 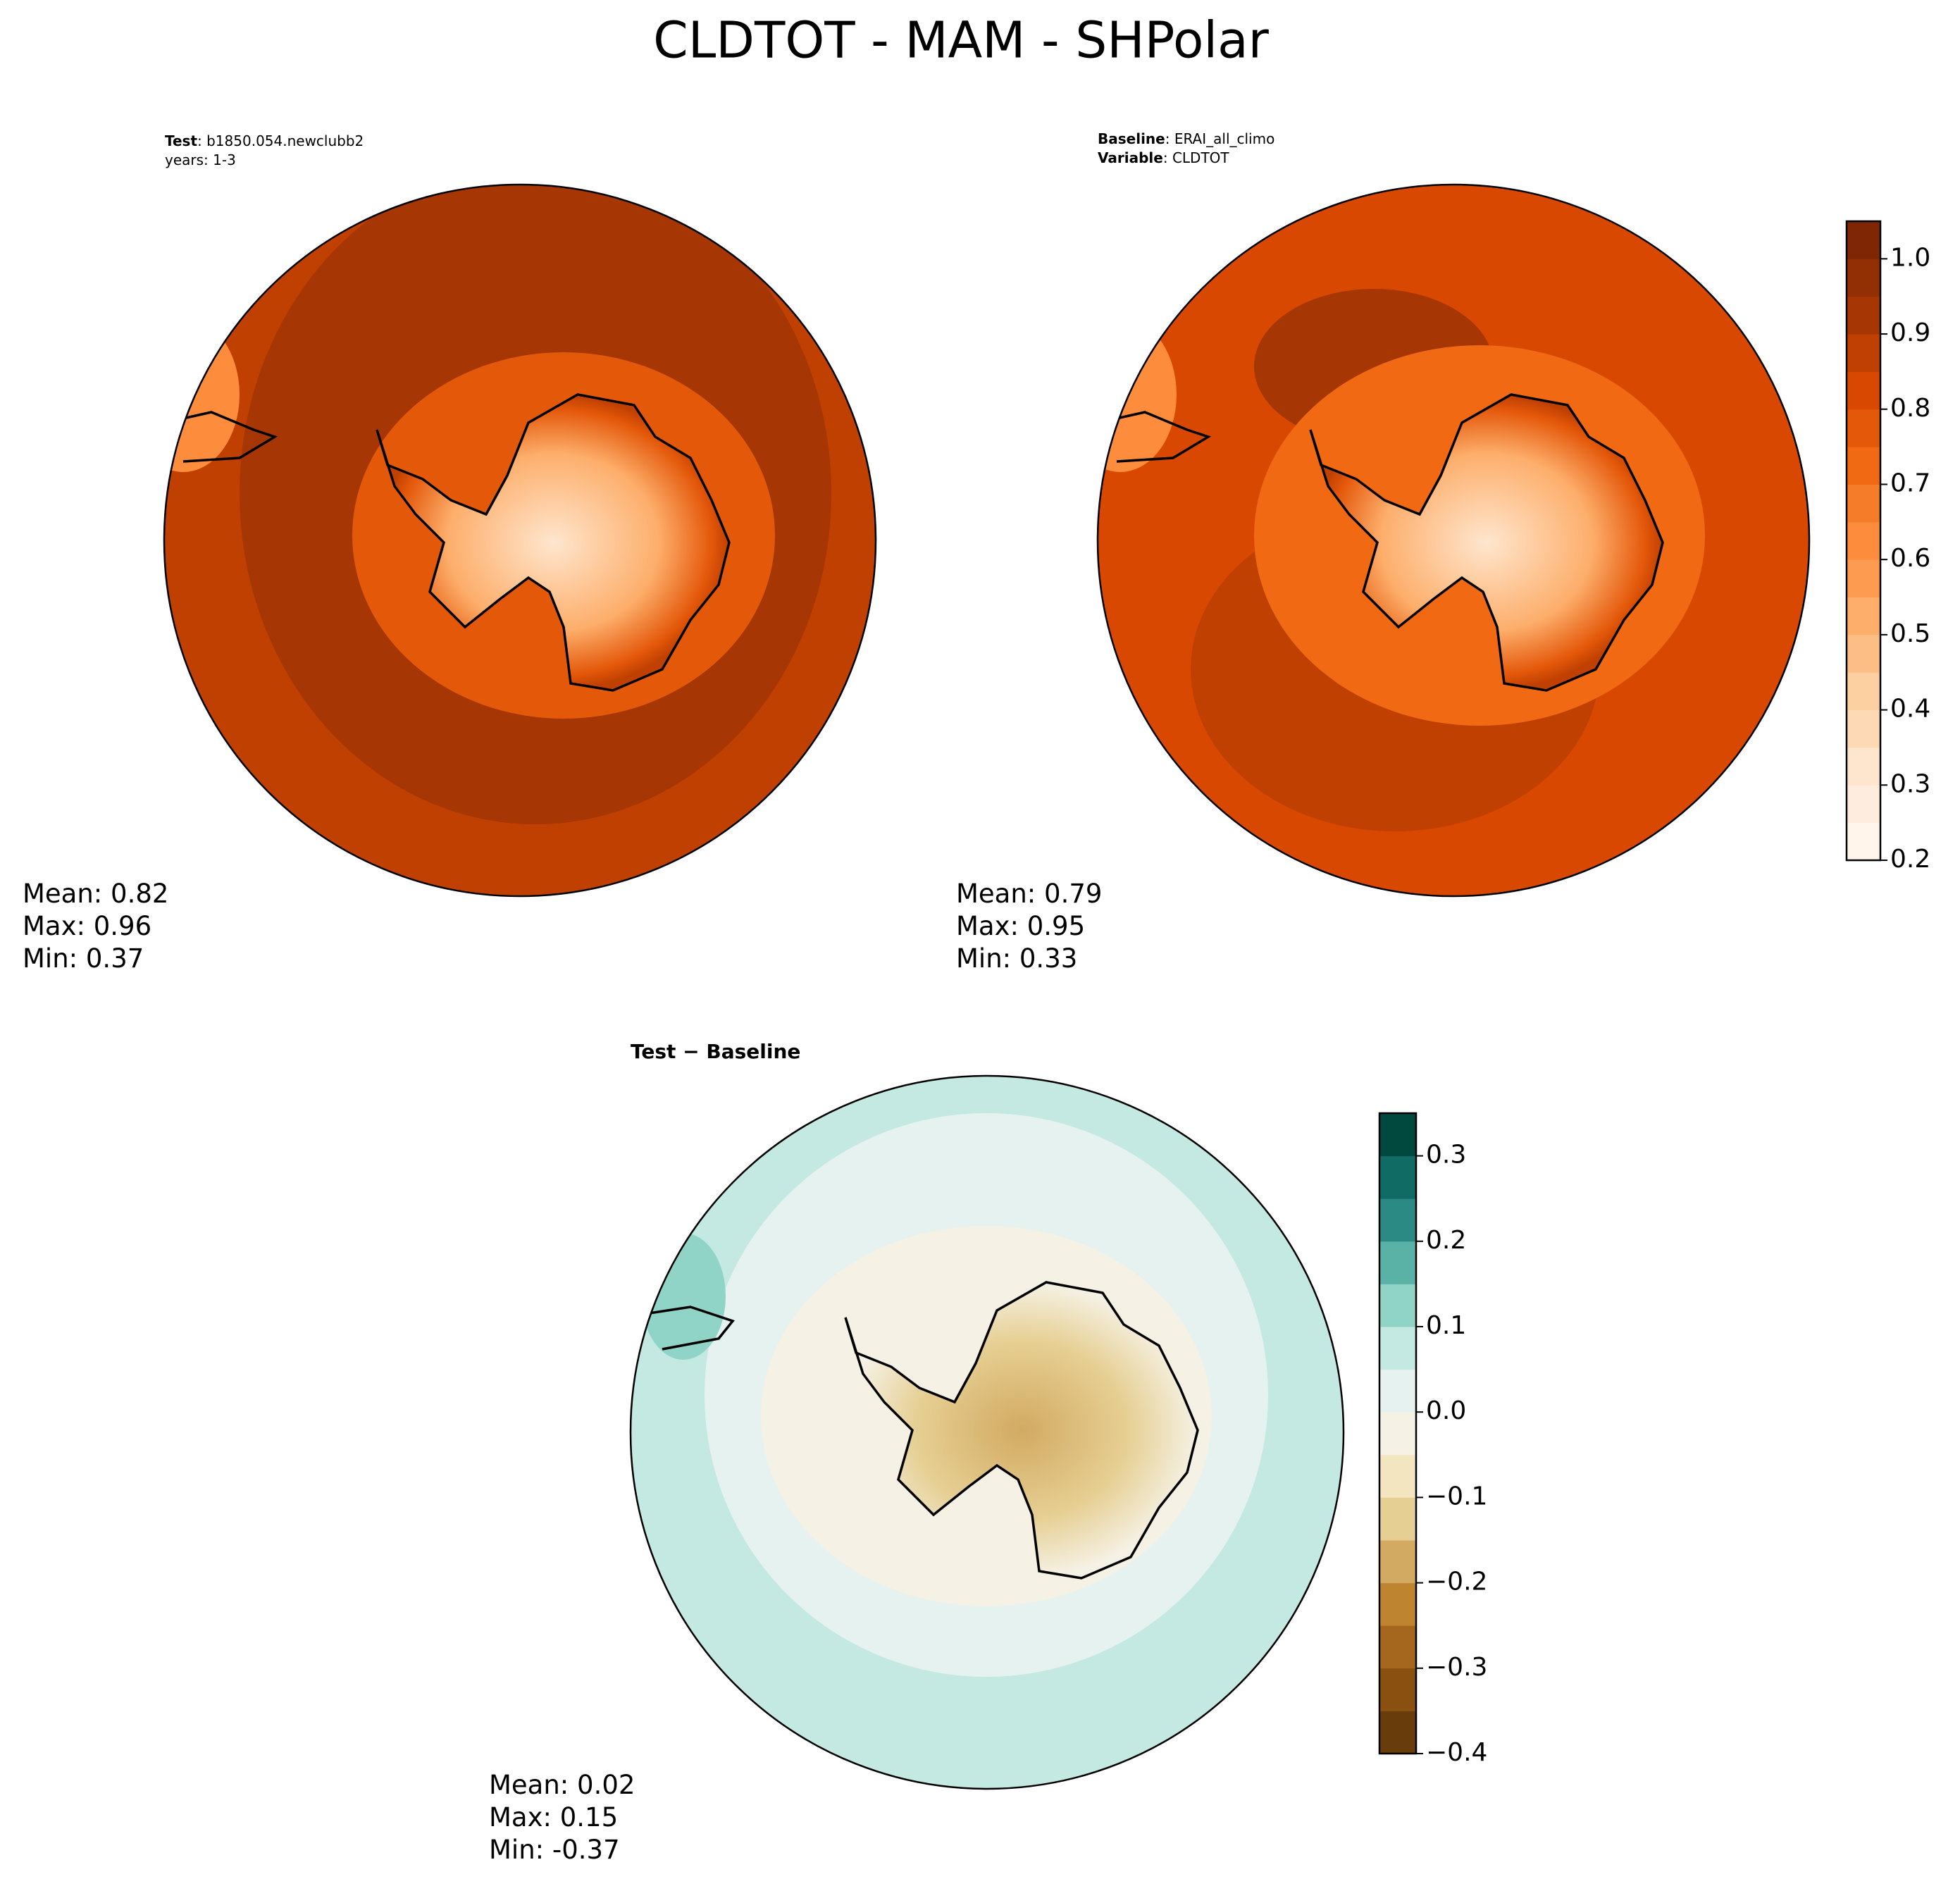 I want to click on panel-header: Test − Baseline, so click(x=716, y=1051).